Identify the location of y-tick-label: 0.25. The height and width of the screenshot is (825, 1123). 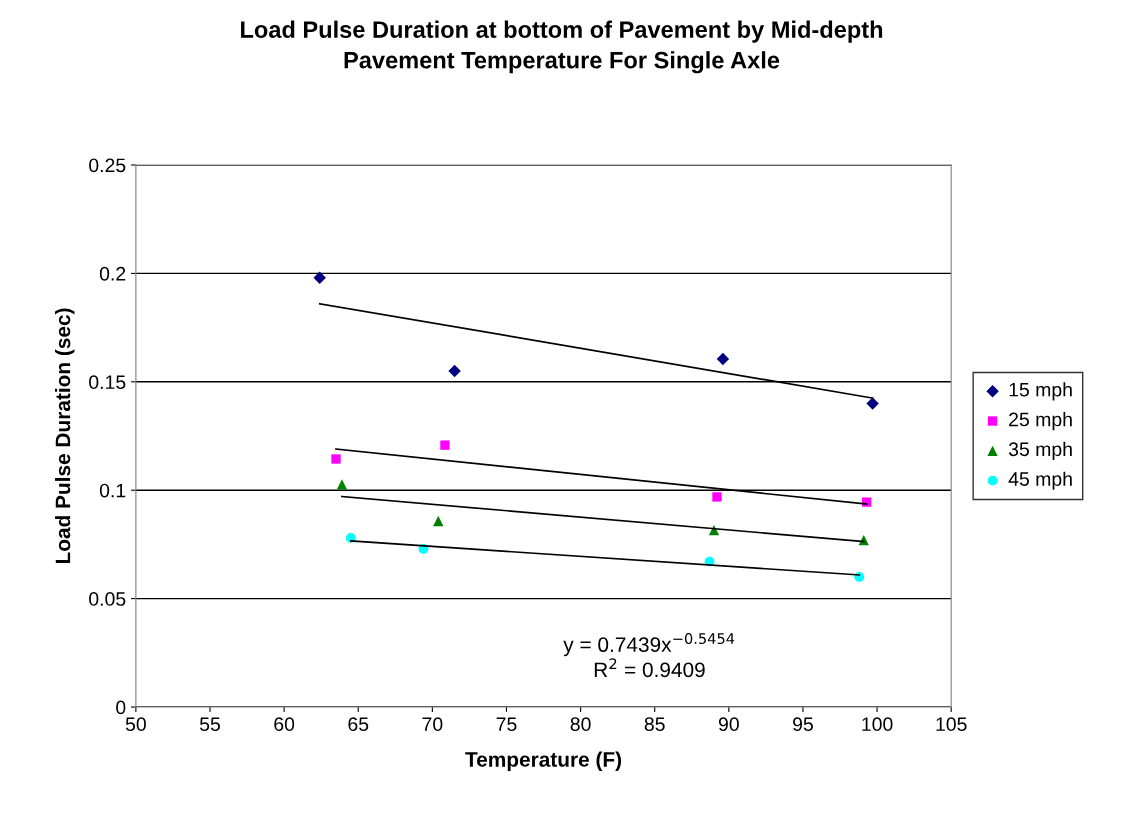
(107, 165).